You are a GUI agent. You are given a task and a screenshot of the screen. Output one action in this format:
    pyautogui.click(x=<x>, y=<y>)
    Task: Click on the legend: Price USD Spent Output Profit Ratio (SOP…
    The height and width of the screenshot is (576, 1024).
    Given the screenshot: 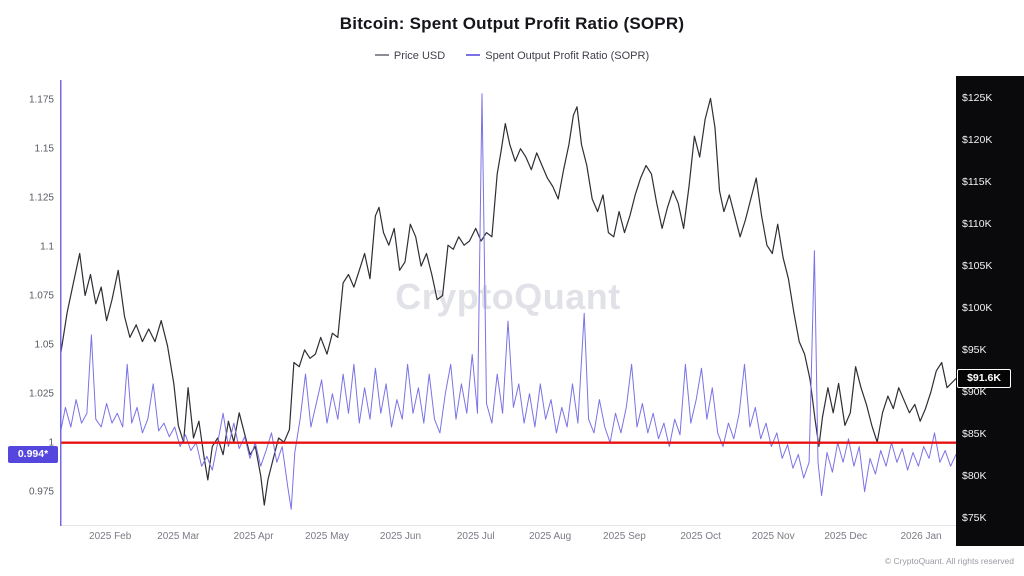 What is the action you would take?
    pyautogui.click(x=512, y=56)
    